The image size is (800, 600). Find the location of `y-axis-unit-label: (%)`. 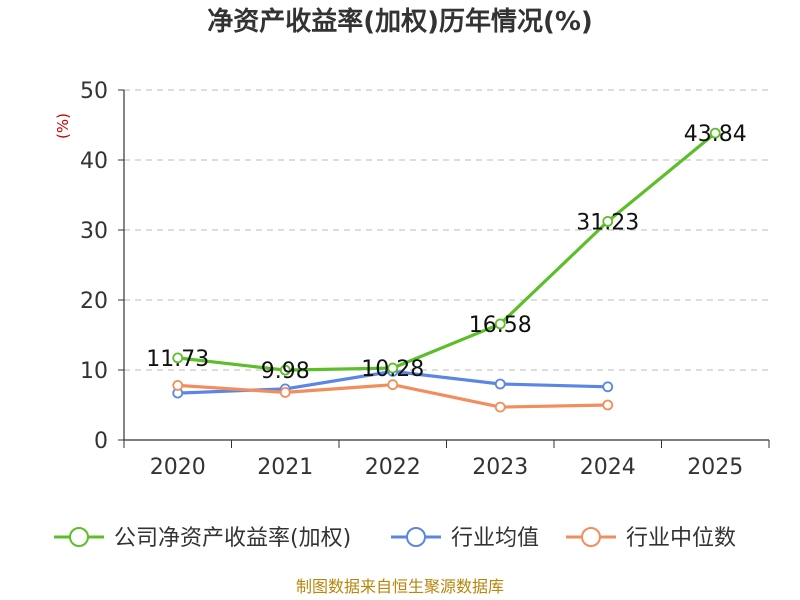

y-axis-unit-label: (%) is located at coordinates (63, 126).